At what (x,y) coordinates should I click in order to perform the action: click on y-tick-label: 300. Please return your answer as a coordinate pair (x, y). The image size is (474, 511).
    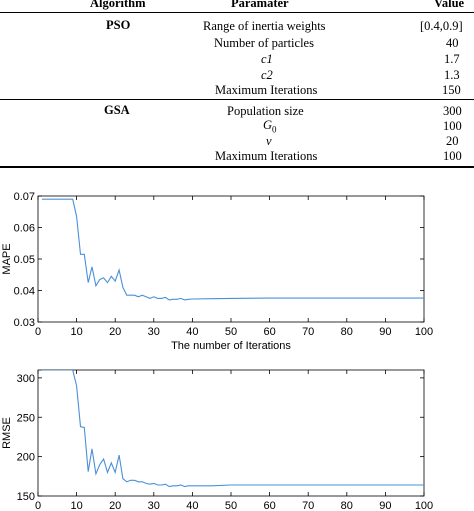
    Looking at the image, I should click on (26, 379).